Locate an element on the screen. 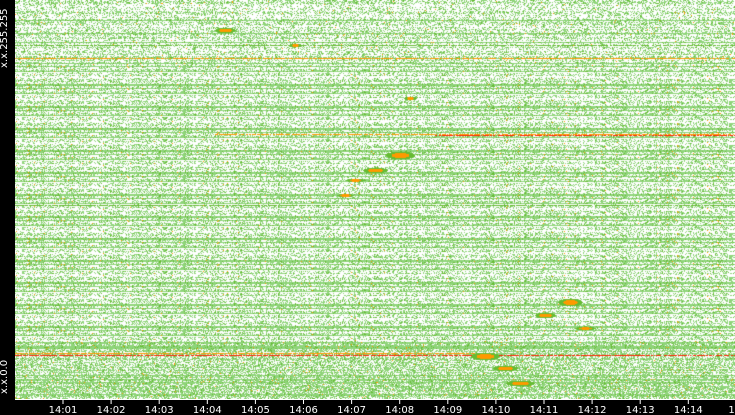 Image resolution: width=735 pixels, height=415 pixels. x-tick-label: 14:14 is located at coordinates (688, 410).